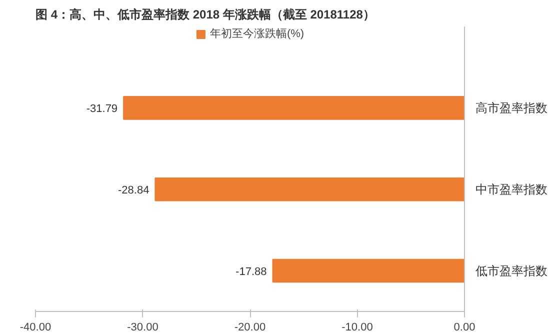 This screenshot has width=550, height=333. Describe the element at coordinates (512, 107) in the screenshot. I see `y-tick-label: 高市盈率指数` at that location.